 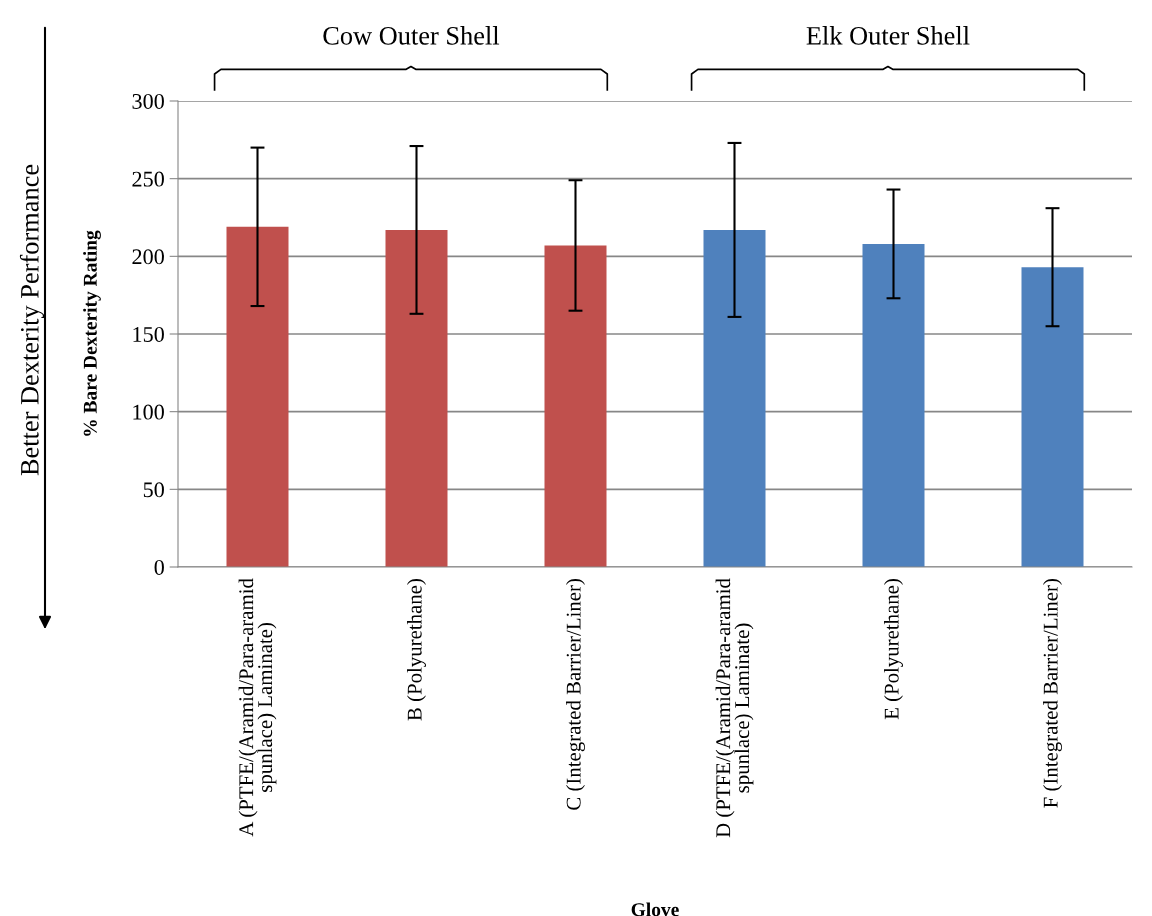 What do you see at coordinates (655, 909) in the screenshot?
I see `x-axis-title: Glove` at bounding box center [655, 909].